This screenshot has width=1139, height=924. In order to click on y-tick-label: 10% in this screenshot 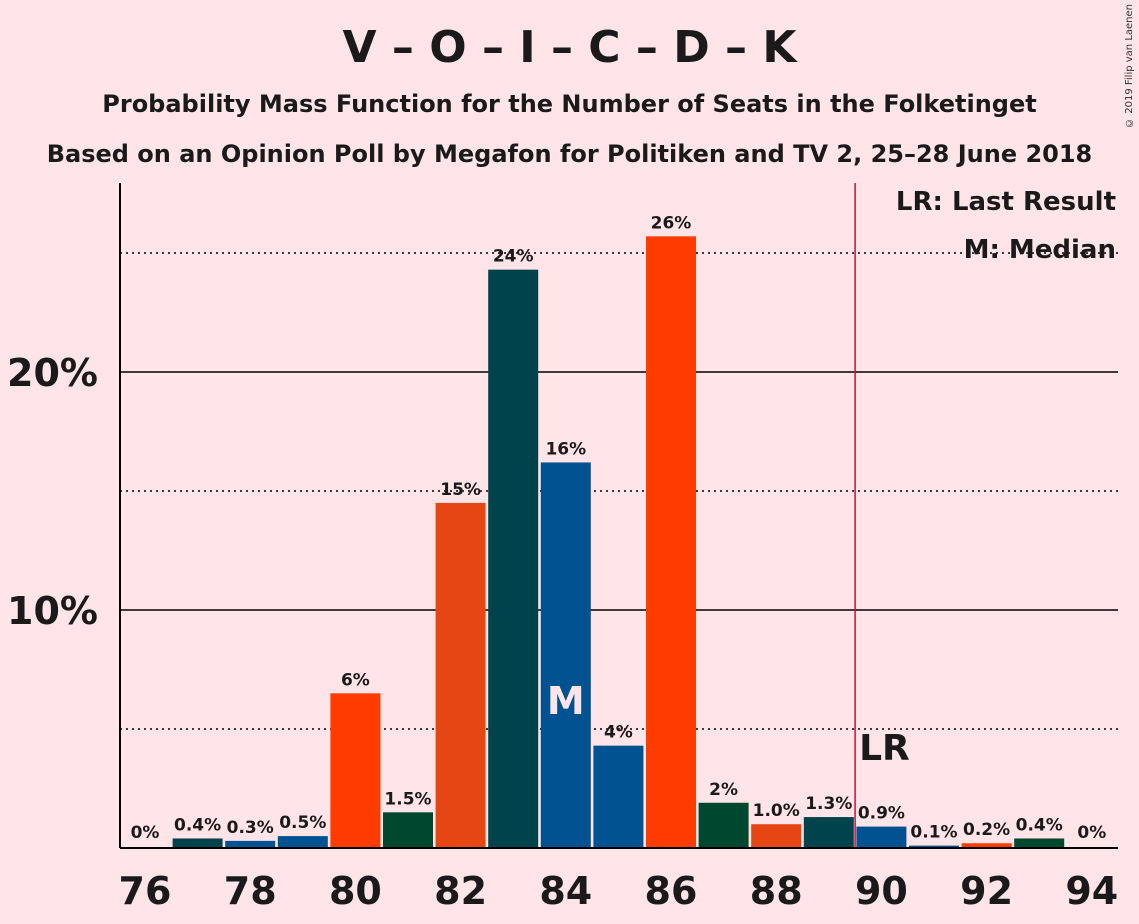, I will do `click(52, 611)`.